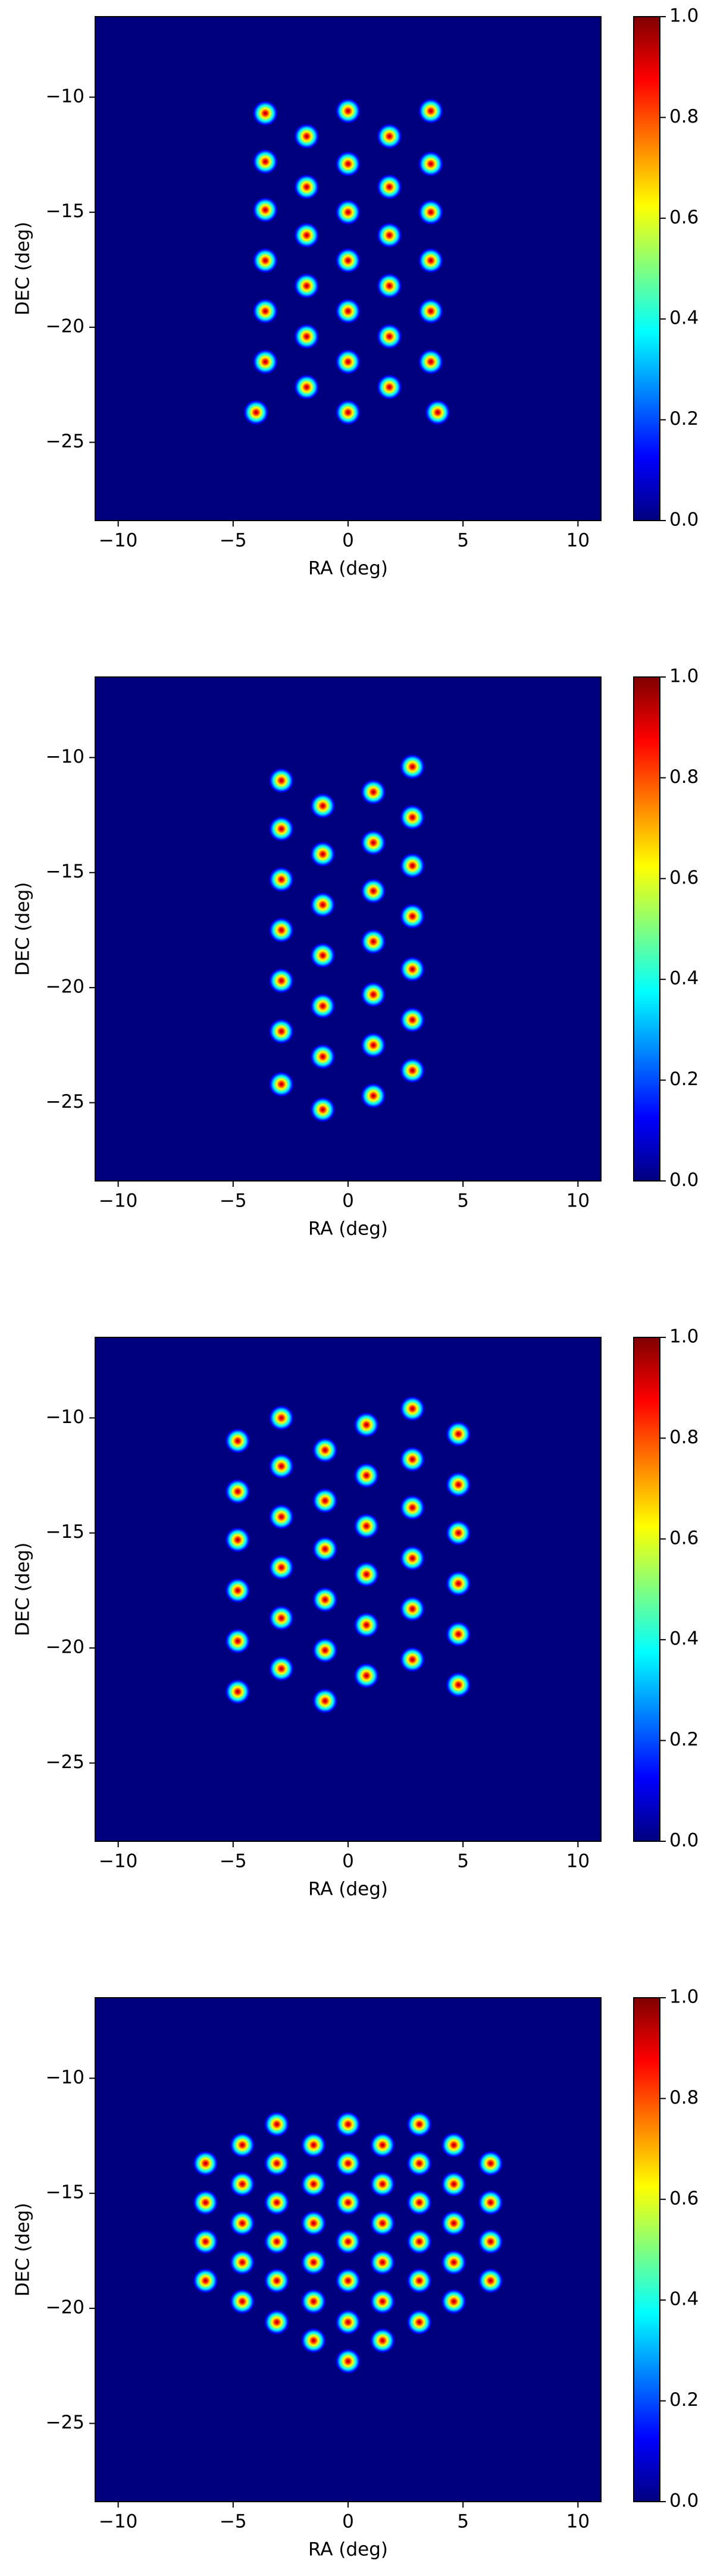 The width and height of the screenshot is (714, 2576). What do you see at coordinates (463, 1862) in the screenshot?
I see `x-tick-label: 5` at bounding box center [463, 1862].